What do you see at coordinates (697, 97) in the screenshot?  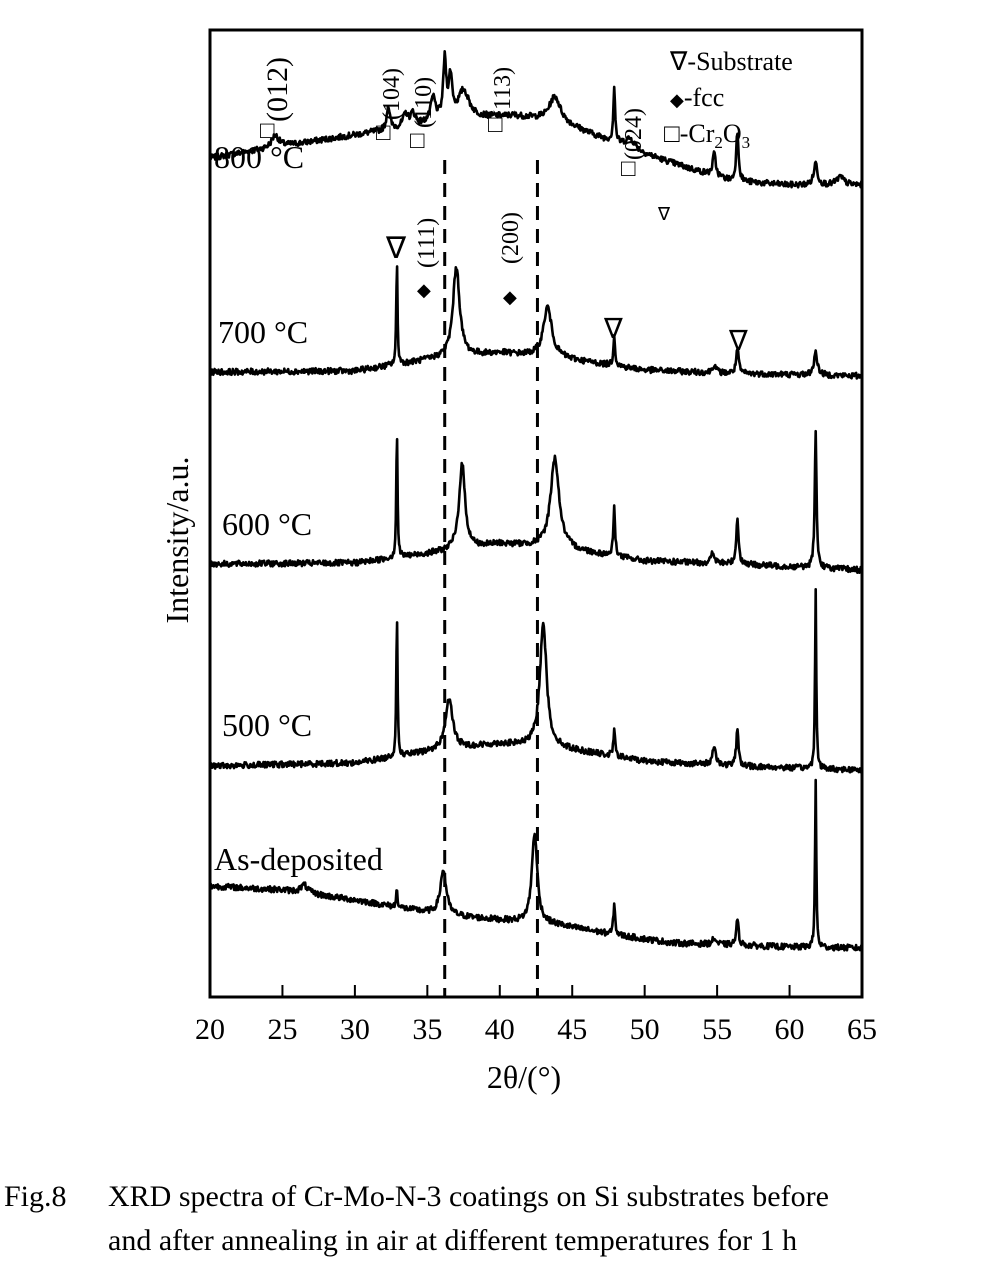 I see `legend-fcc: ◆-fcc` at bounding box center [697, 97].